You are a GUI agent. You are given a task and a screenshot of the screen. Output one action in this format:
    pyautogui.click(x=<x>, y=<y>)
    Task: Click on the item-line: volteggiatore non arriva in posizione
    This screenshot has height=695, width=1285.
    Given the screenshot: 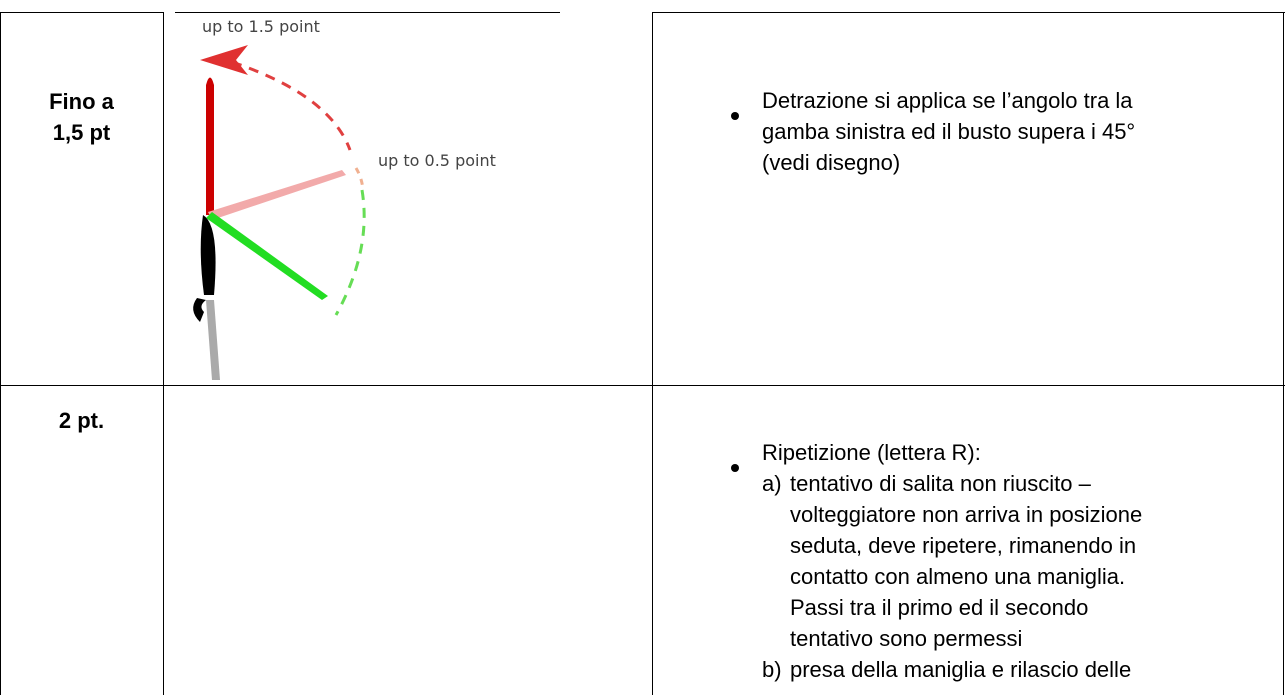 What is the action you would take?
    pyautogui.click(x=966, y=514)
    